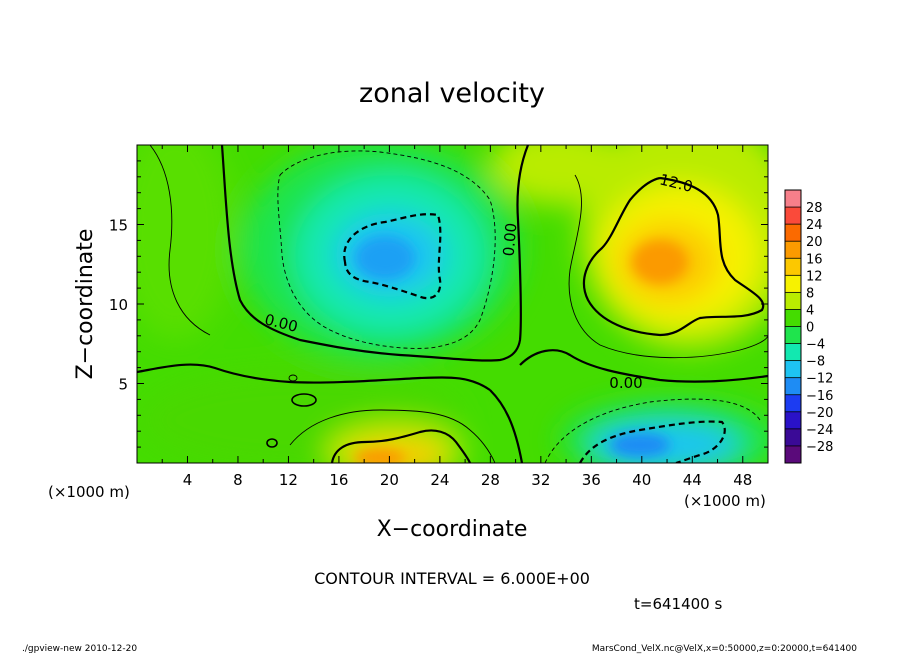 The height and width of the screenshot is (654, 904). I want to click on x-unit-left: (×1000 m), so click(89, 492).